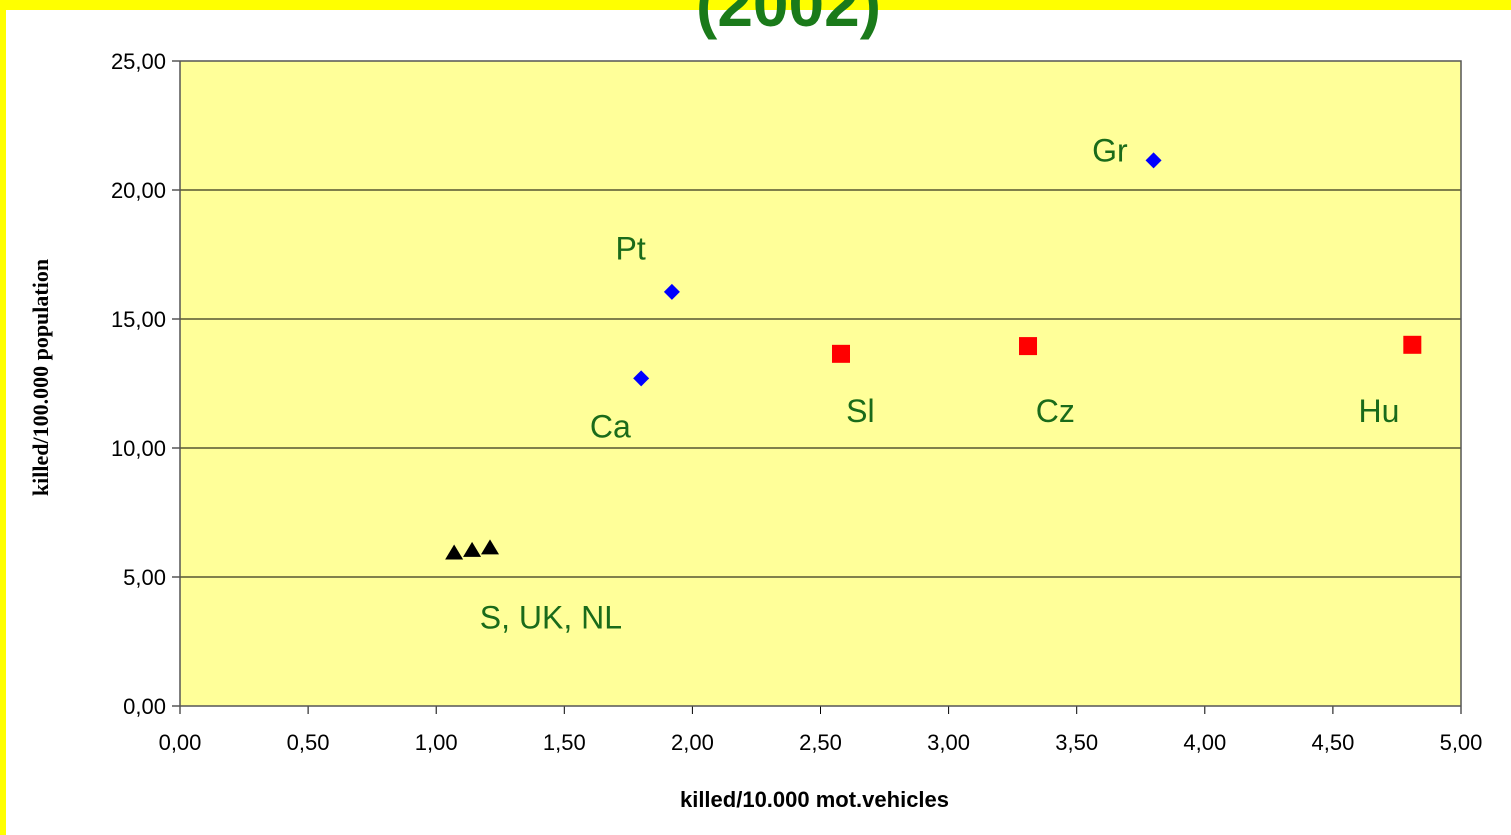 The image size is (1511, 835). Describe the element at coordinates (138, 61) in the screenshot. I see `y-tick-label: 25,00` at that location.